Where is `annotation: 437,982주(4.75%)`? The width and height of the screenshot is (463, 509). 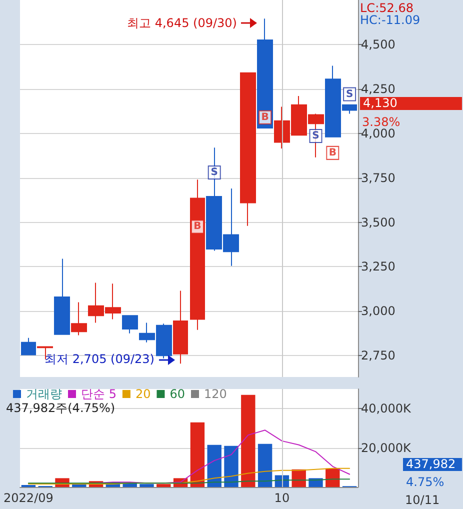
annotation: 437,982주(4.75%) is located at coordinates (61, 408).